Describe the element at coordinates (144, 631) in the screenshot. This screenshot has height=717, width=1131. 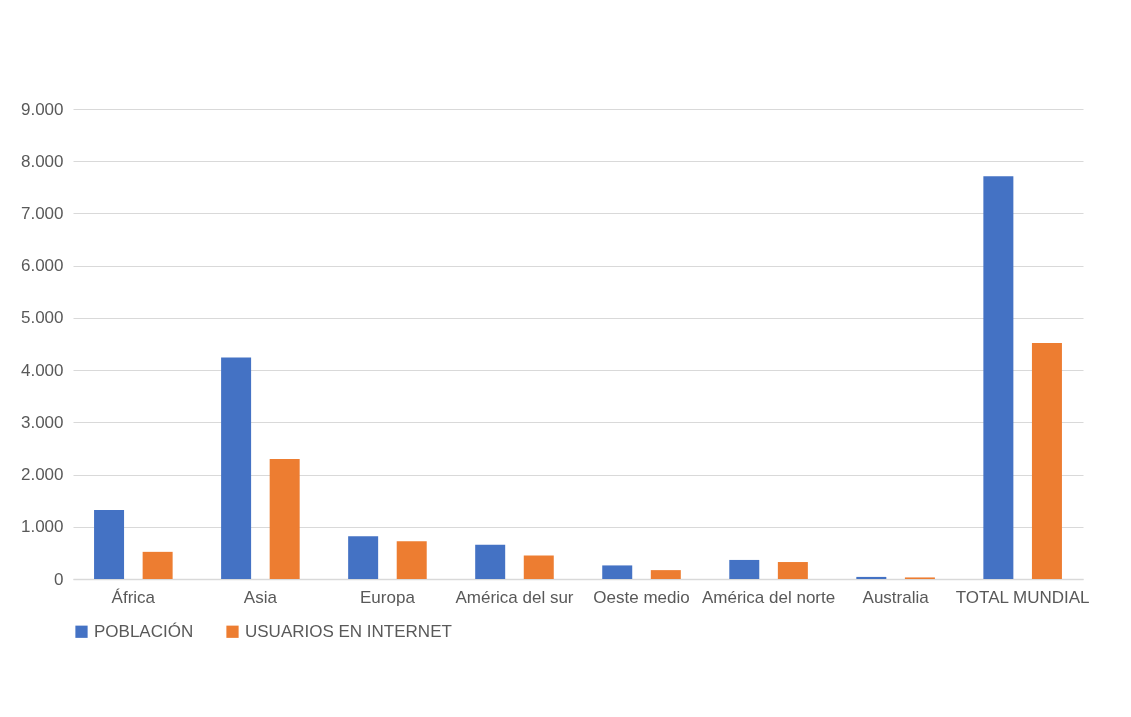
I see `legend-label: POBLACIÓN` at that location.